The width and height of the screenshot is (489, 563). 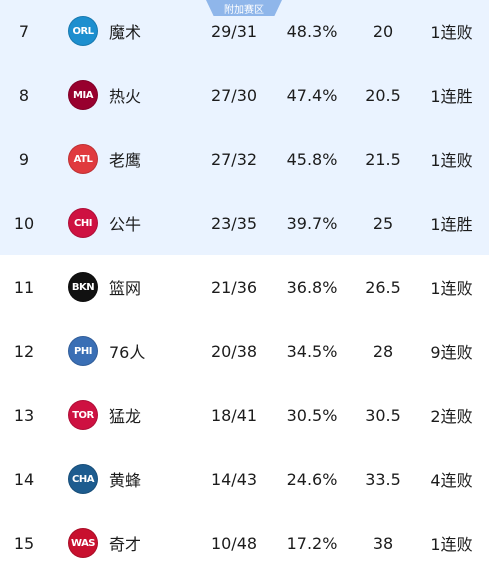 What do you see at coordinates (24, 95) in the screenshot?
I see `team-rank: 8` at bounding box center [24, 95].